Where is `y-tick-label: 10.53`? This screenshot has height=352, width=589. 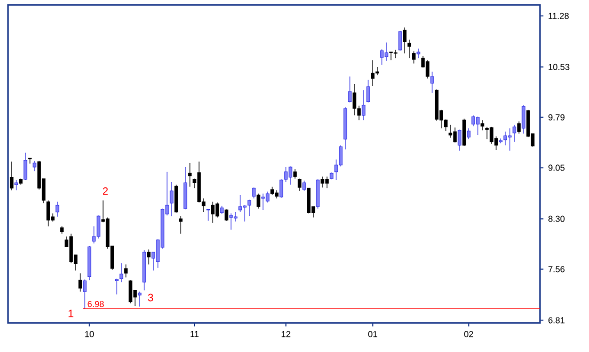 y-tick-label: 10.53 is located at coordinates (559, 67).